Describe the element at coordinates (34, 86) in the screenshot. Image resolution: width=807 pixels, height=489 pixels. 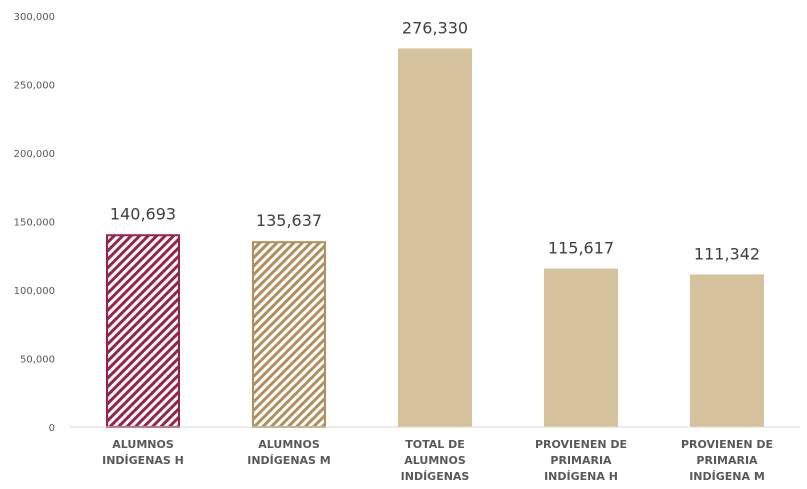
I see `y-tick-label: 250,000` at that location.